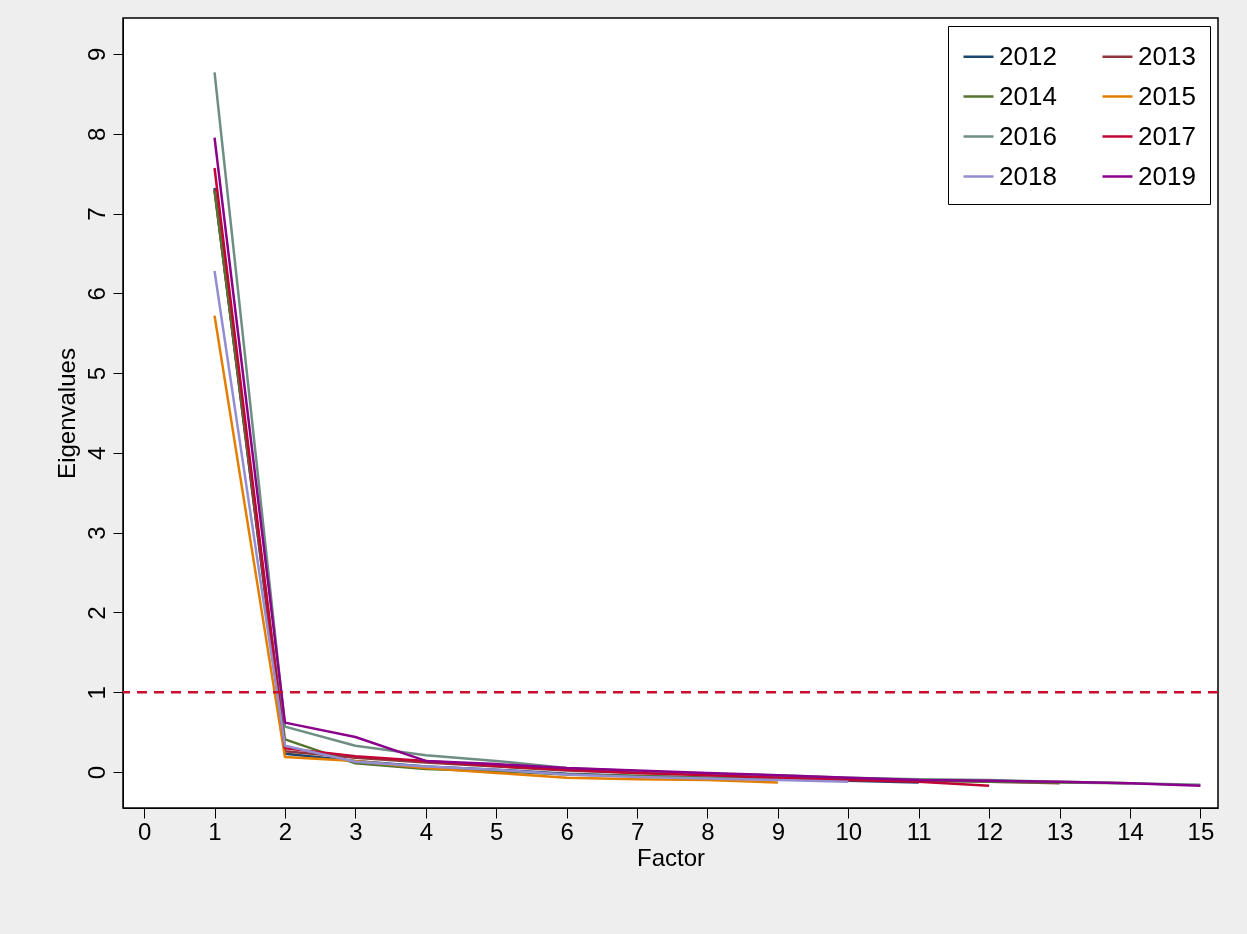 The image size is (1247, 934). What do you see at coordinates (778, 831) in the screenshot?
I see `x-tick-label: 9` at bounding box center [778, 831].